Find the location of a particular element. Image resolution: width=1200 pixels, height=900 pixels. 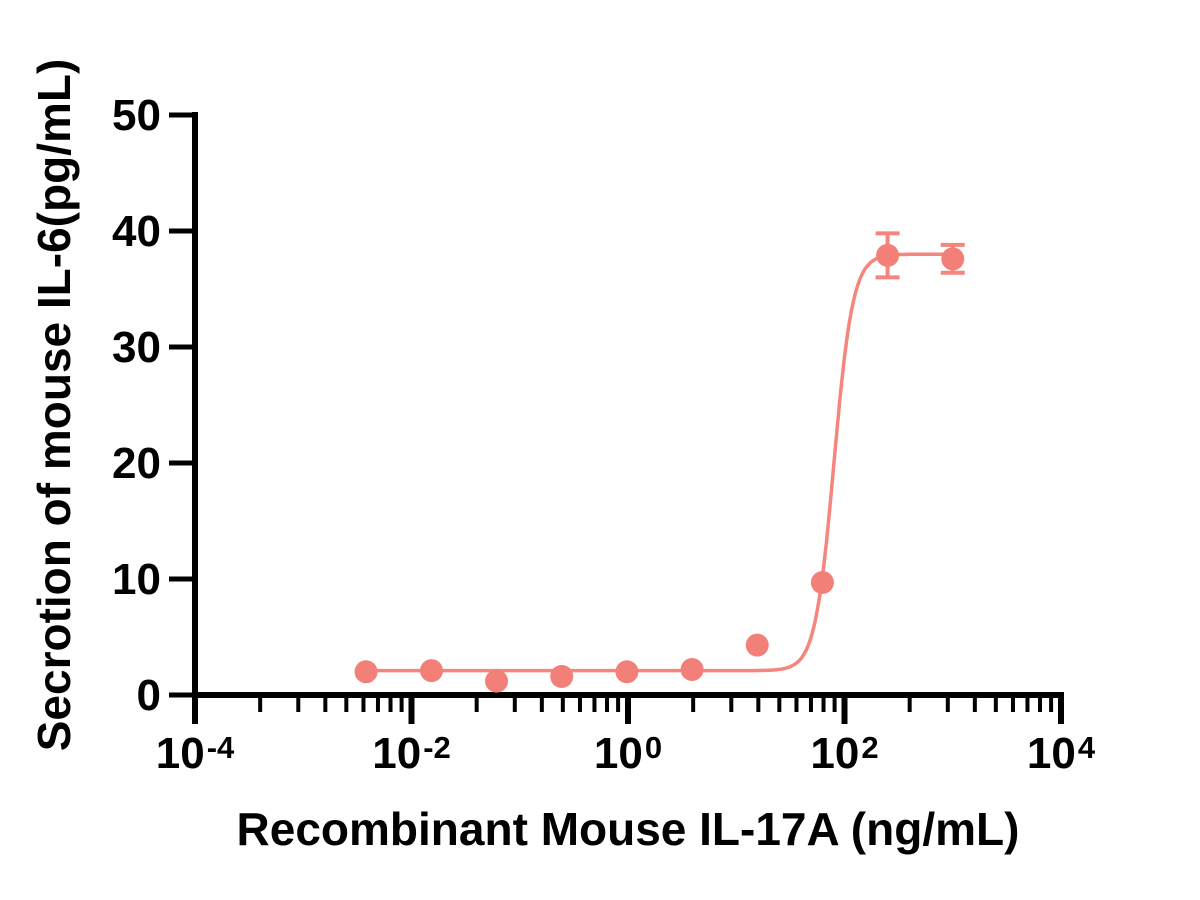

x-axis-ticks: 10-4 10-2 100 102 104 is located at coordinates (626, 736).